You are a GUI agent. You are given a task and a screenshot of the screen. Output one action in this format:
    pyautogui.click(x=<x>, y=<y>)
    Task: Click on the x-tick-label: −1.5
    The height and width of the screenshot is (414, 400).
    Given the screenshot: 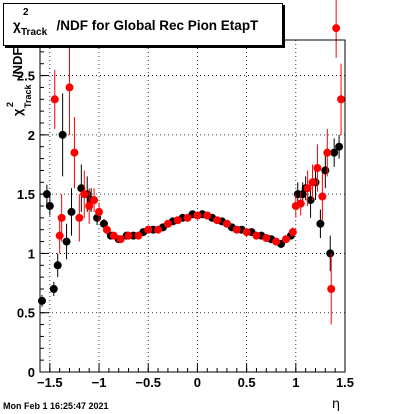 What is the action you would take?
    pyautogui.click(x=50, y=382)
    